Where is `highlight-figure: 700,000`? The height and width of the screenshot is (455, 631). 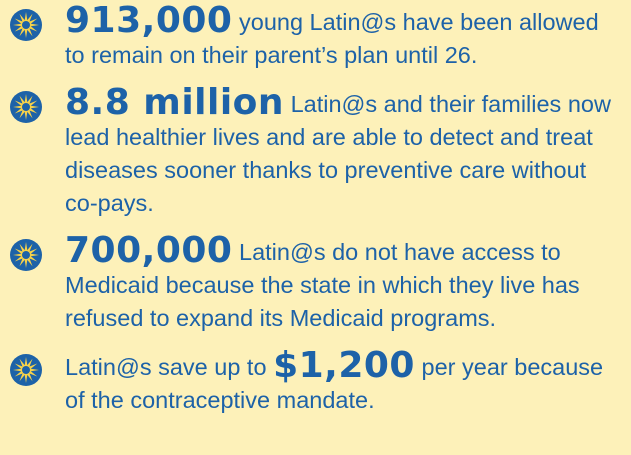 highlight-figure: 700,000 is located at coordinates (149, 250).